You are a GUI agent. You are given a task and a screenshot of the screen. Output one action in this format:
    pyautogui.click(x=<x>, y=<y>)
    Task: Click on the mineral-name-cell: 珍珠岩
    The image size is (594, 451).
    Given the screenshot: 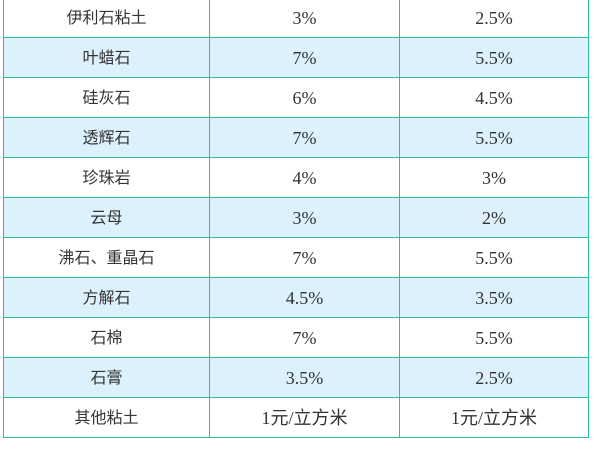 What is the action you would take?
    pyautogui.click(x=106, y=177)
    